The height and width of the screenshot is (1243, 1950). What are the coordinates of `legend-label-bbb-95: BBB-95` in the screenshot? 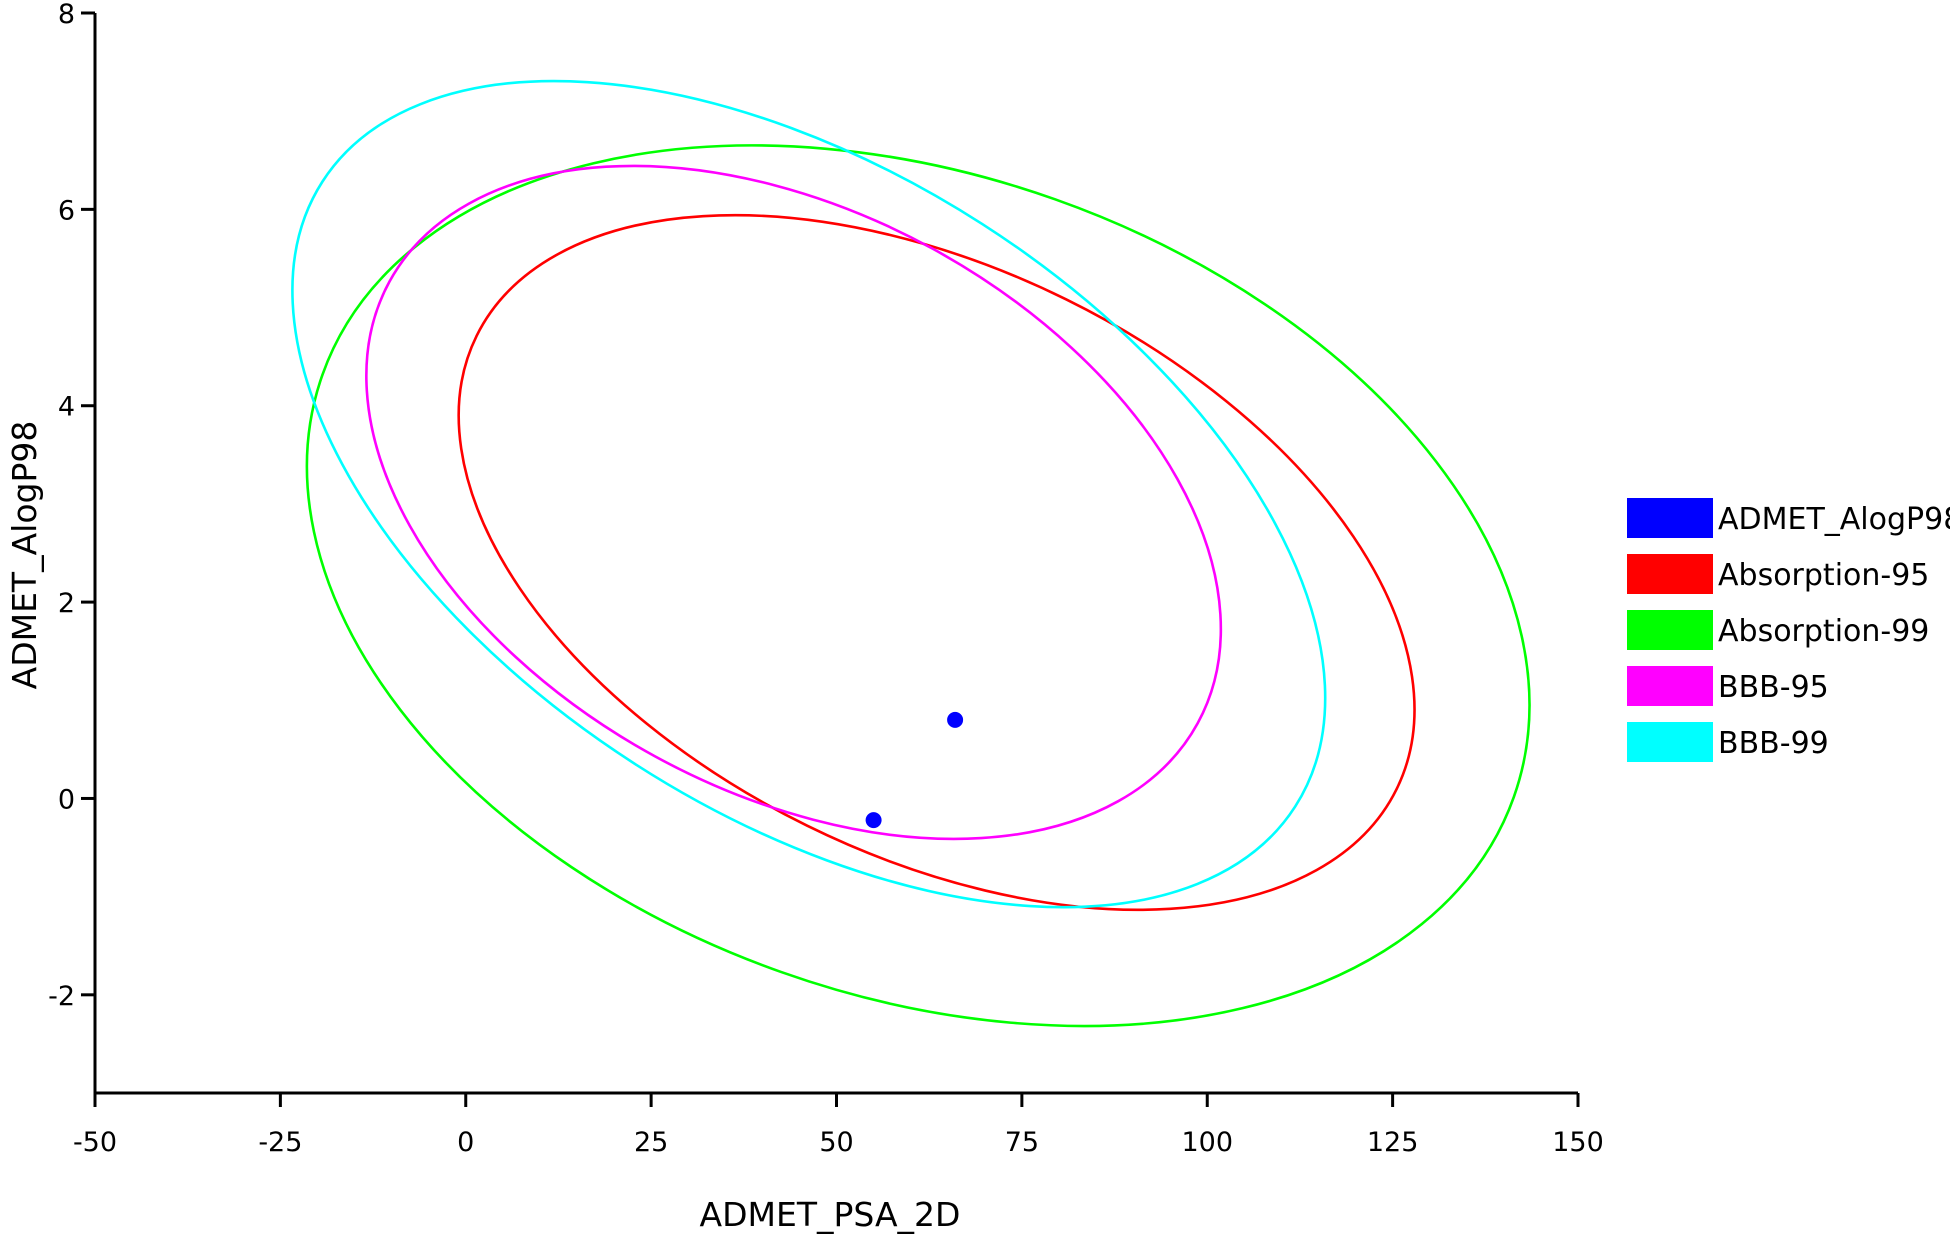 It's located at (1773, 687).